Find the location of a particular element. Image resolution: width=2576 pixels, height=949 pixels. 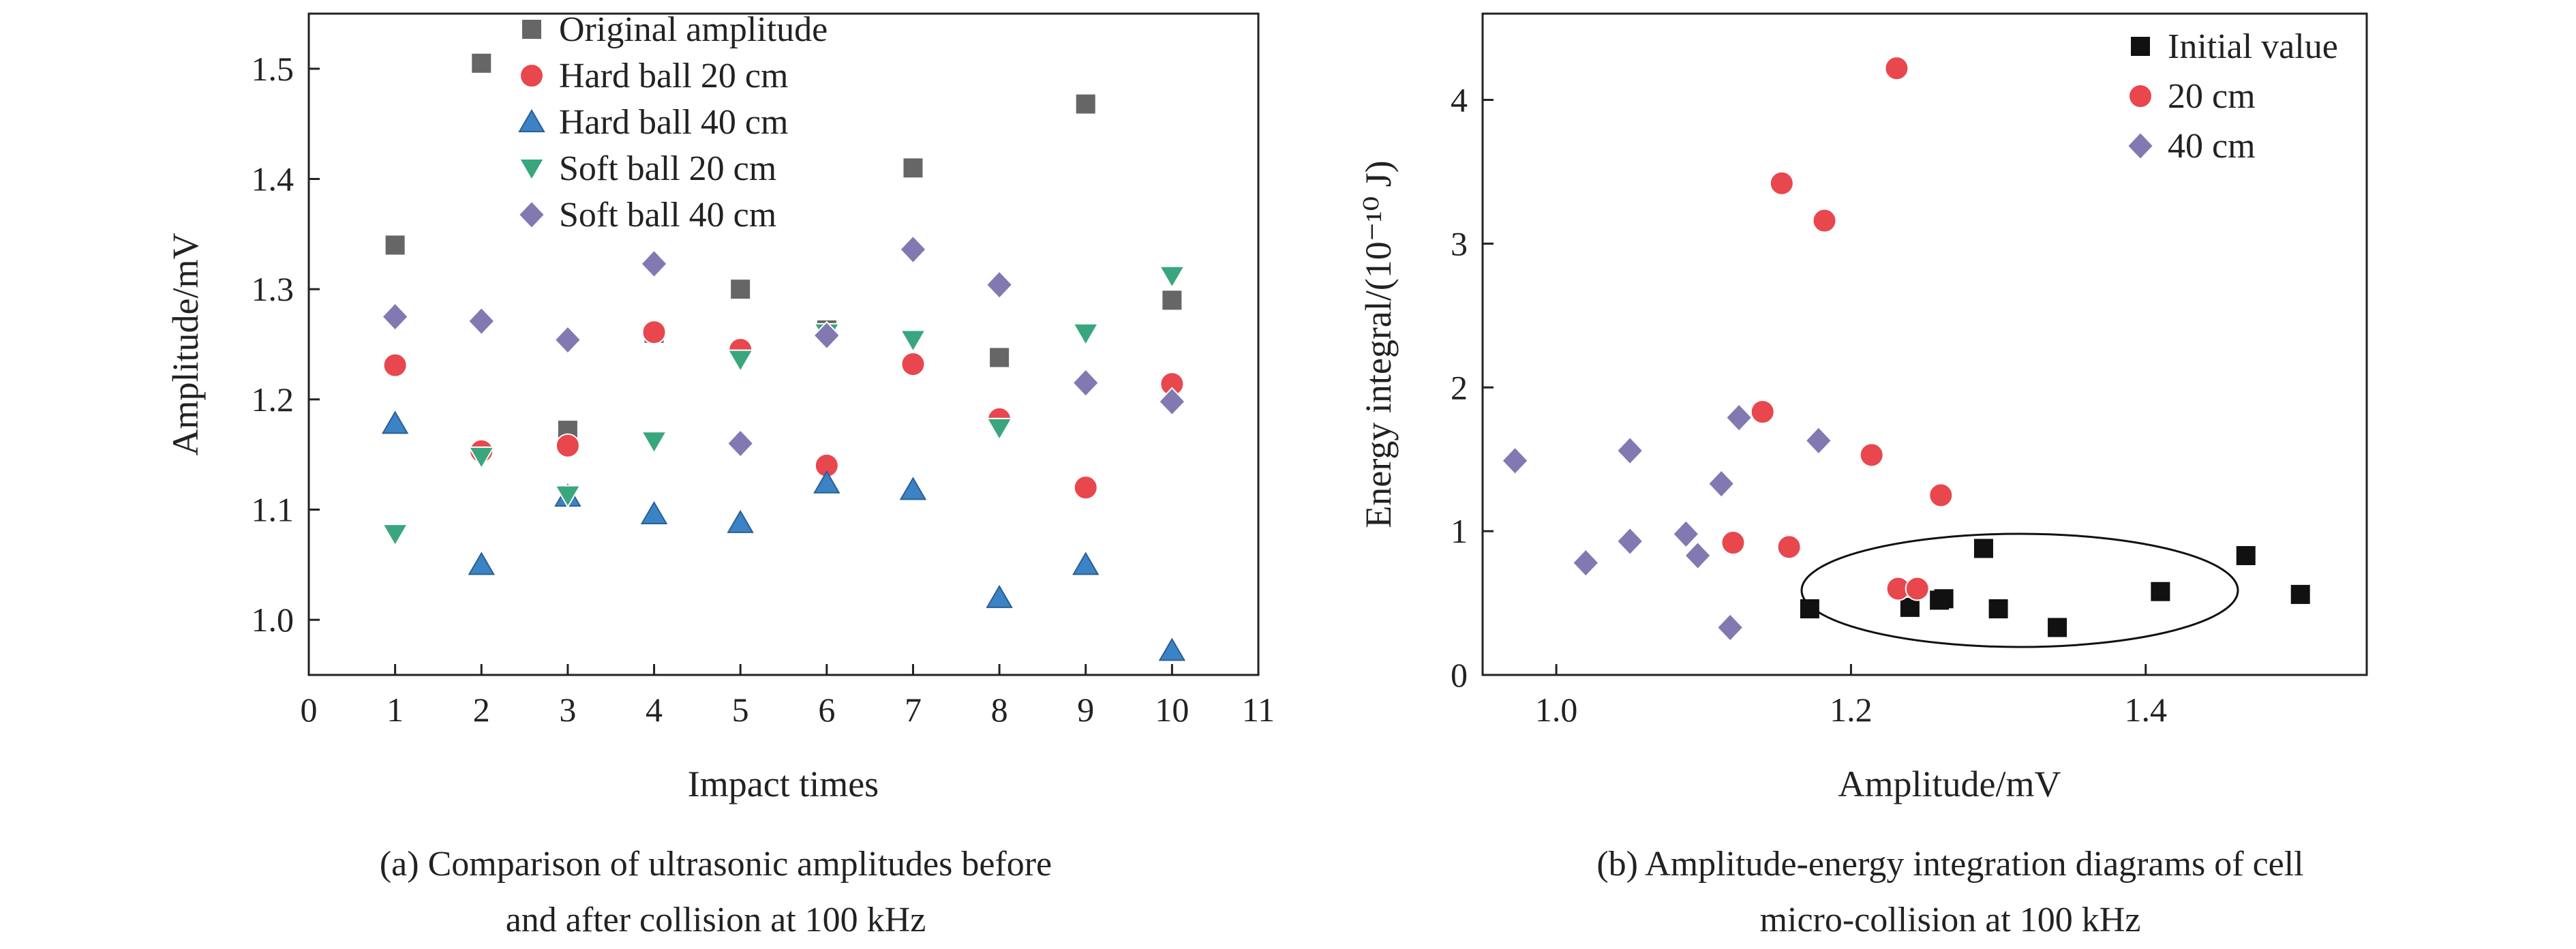

panel-b-y-tick-label-4: 4 is located at coordinates (1459, 100).